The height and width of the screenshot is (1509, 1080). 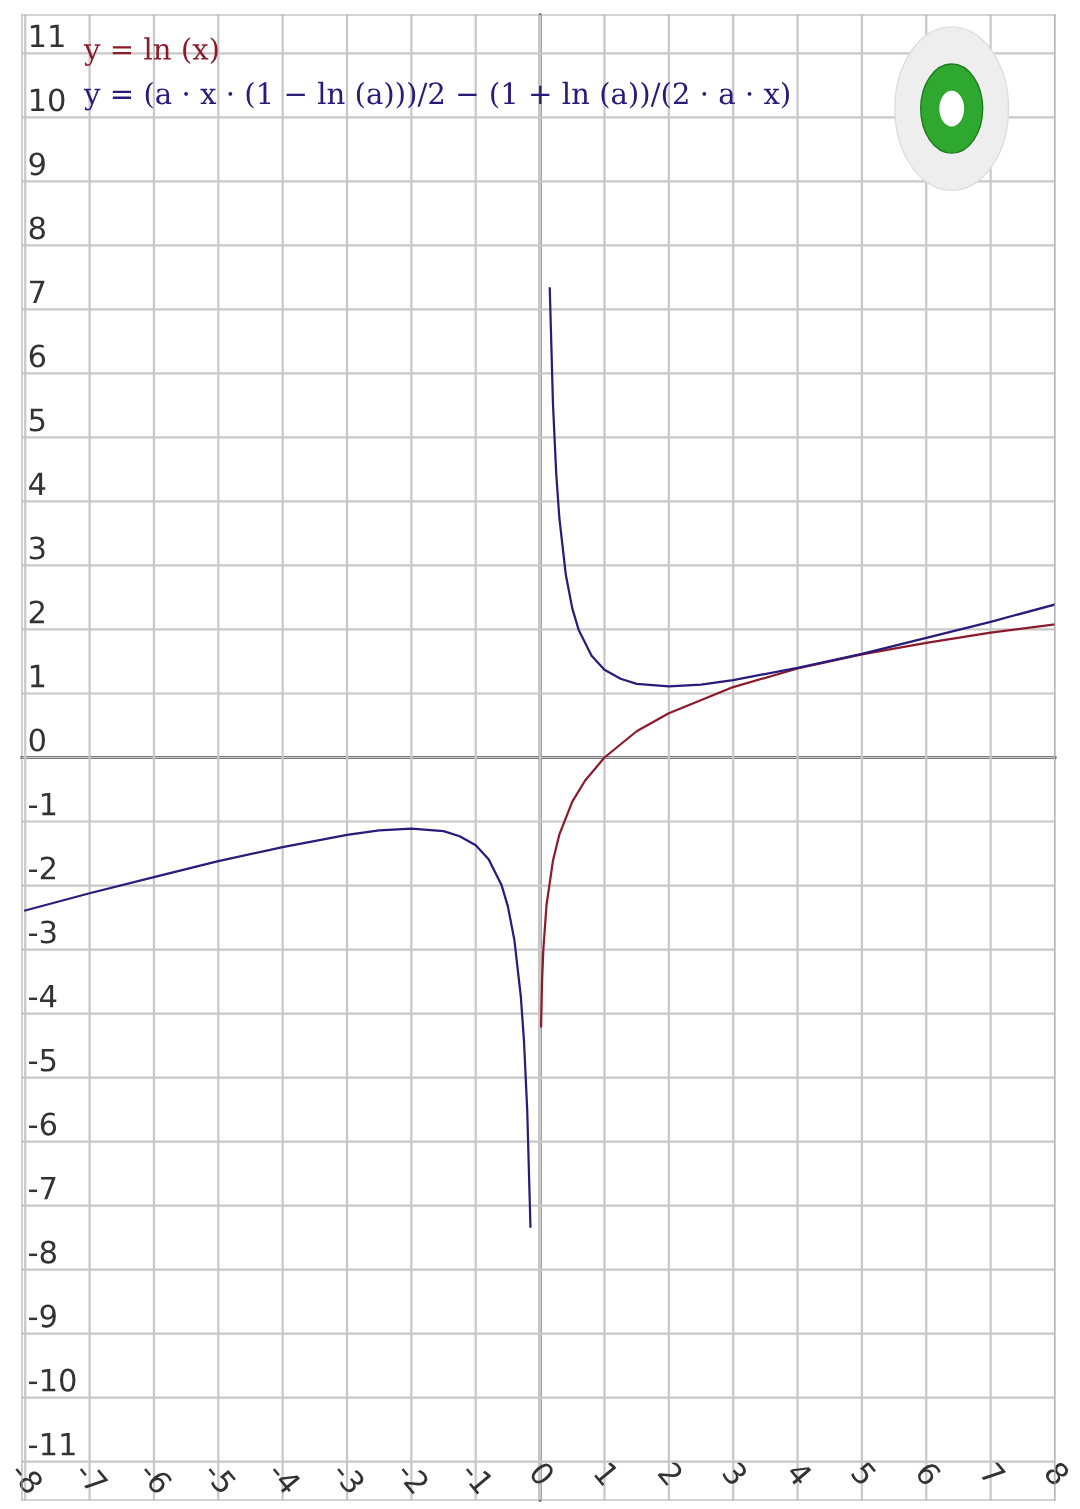 What do you see at coordinates (42, 804) in the screenshot?
I see `y-tick-label: -1` at bounding box center [42, 804].